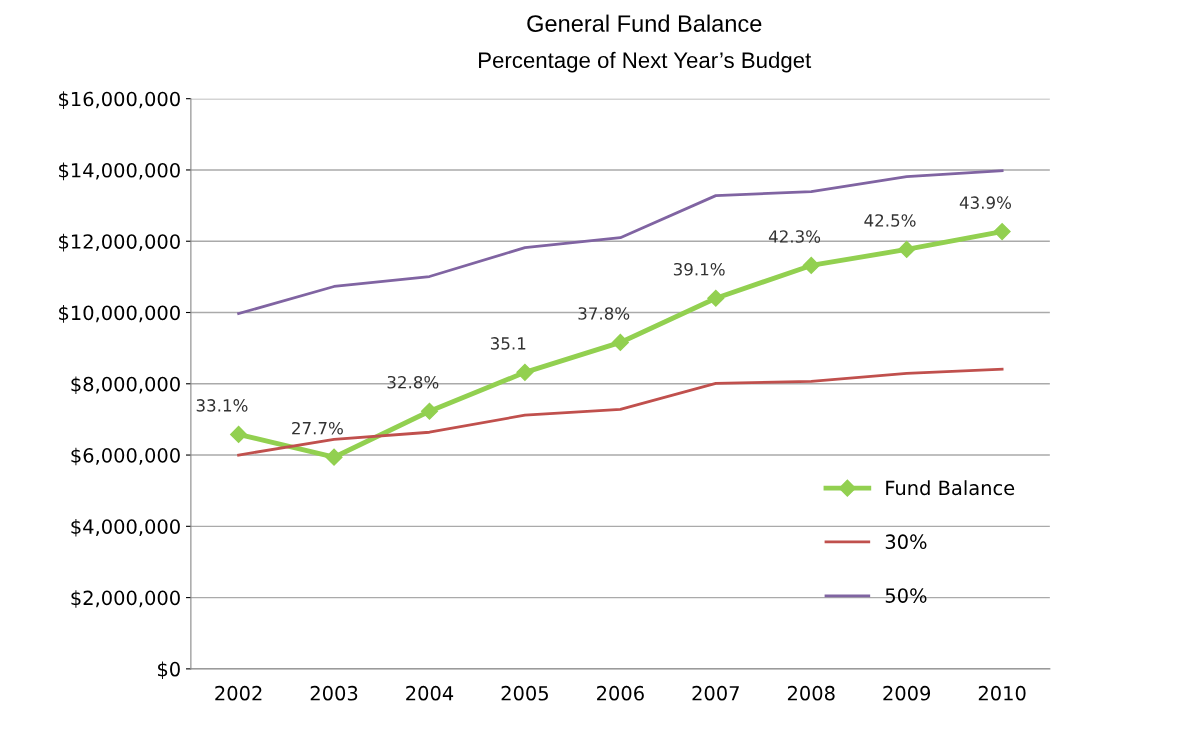  What do you see at coordinates (890, 220) in the screenshot?
I see `annotation: 42.5%` at bounding box center [890, 220].